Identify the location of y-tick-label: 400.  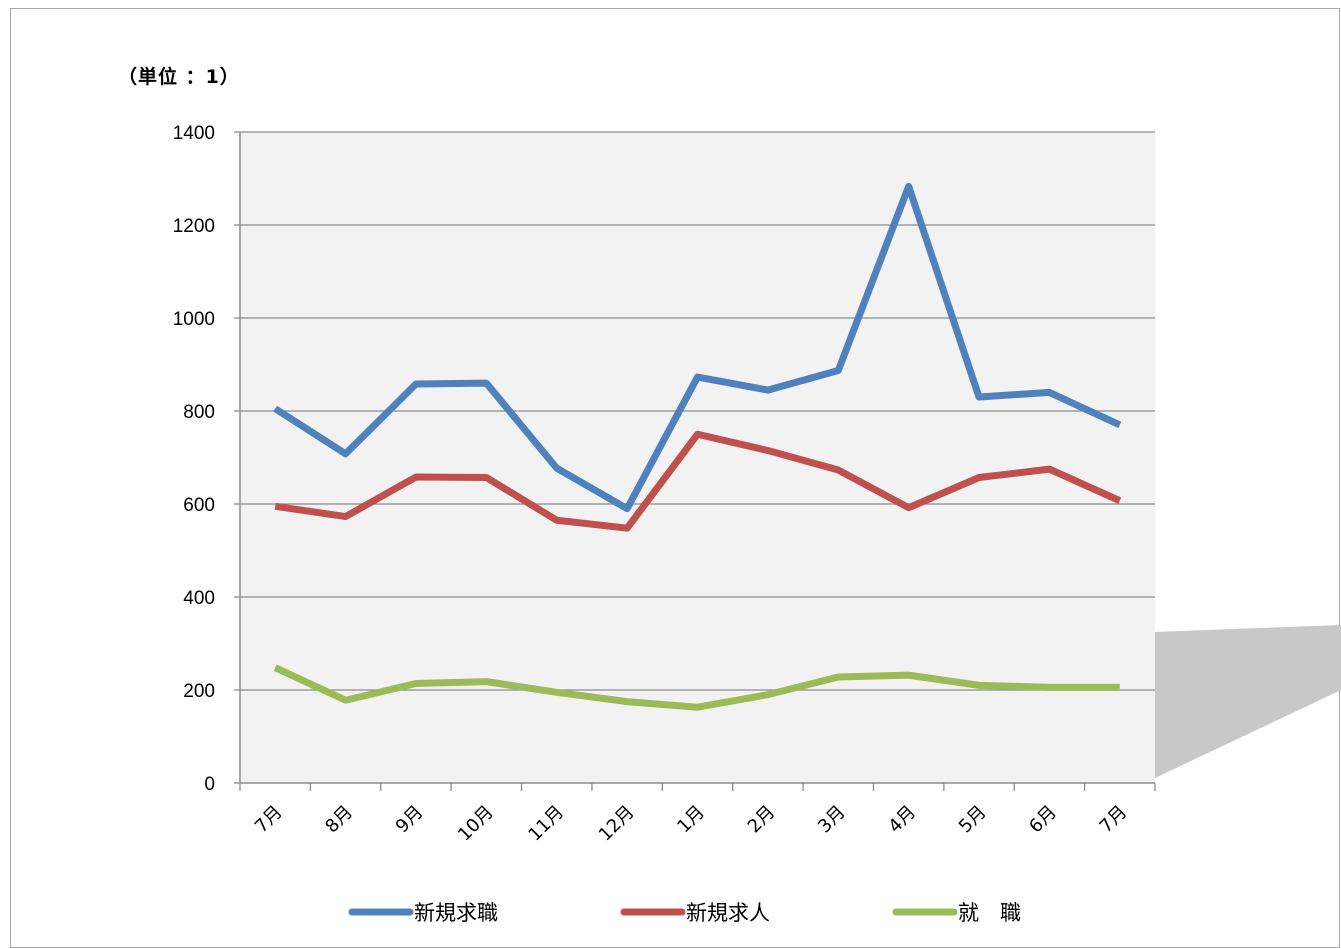
(199, 598).